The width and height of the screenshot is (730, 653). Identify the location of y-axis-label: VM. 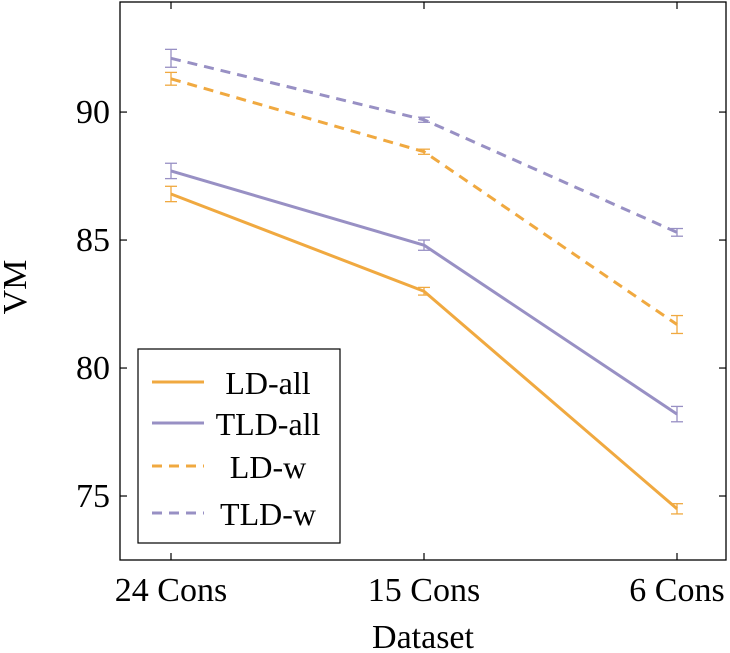
(17, 287).